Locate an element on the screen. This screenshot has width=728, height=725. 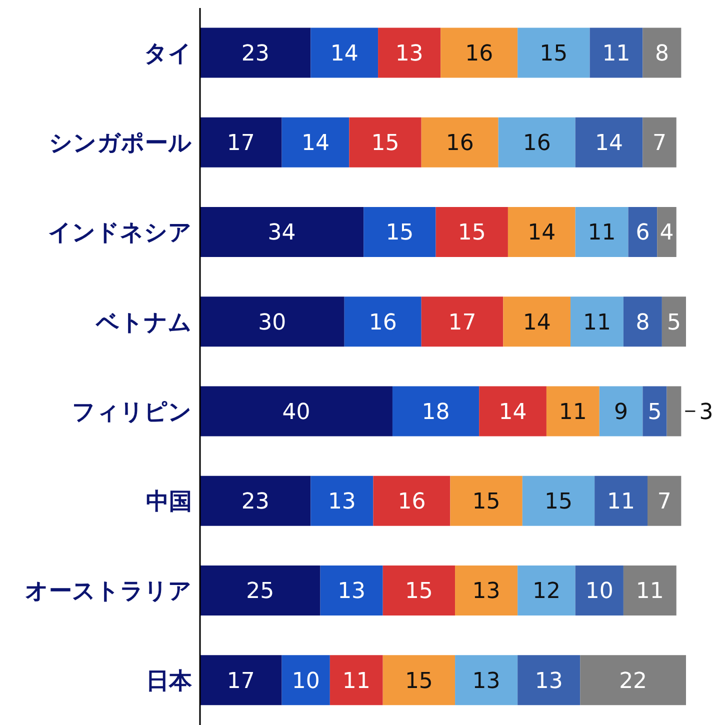
data-label: 23 is located at coordinates (255, 53).